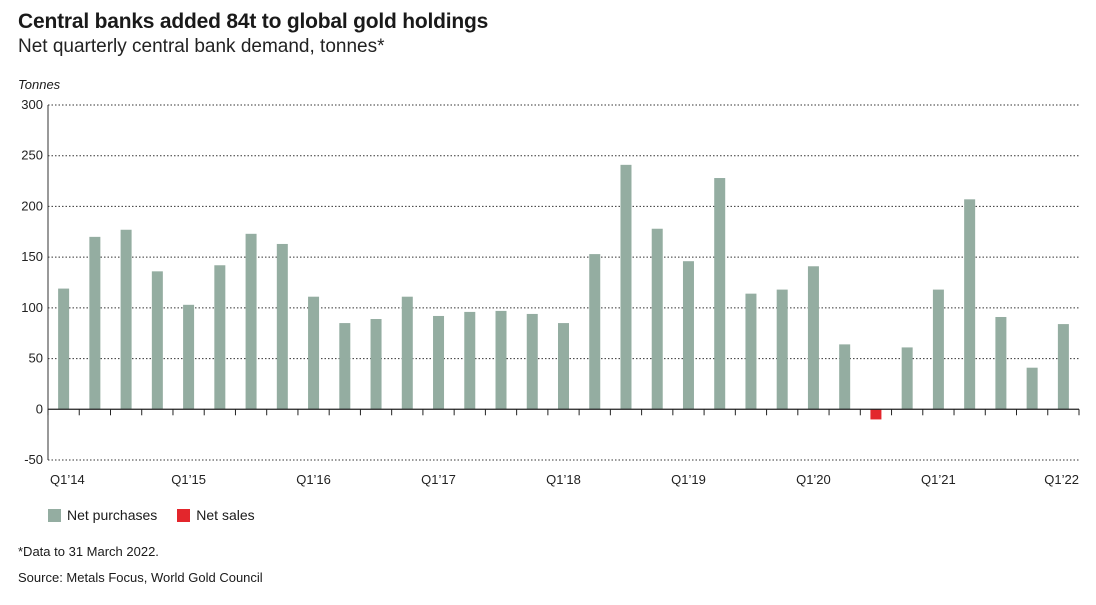  What do you see at coordinates (407, 353) in the screenshot?
I see `bar-Q416` at bounding box center [407, 353].